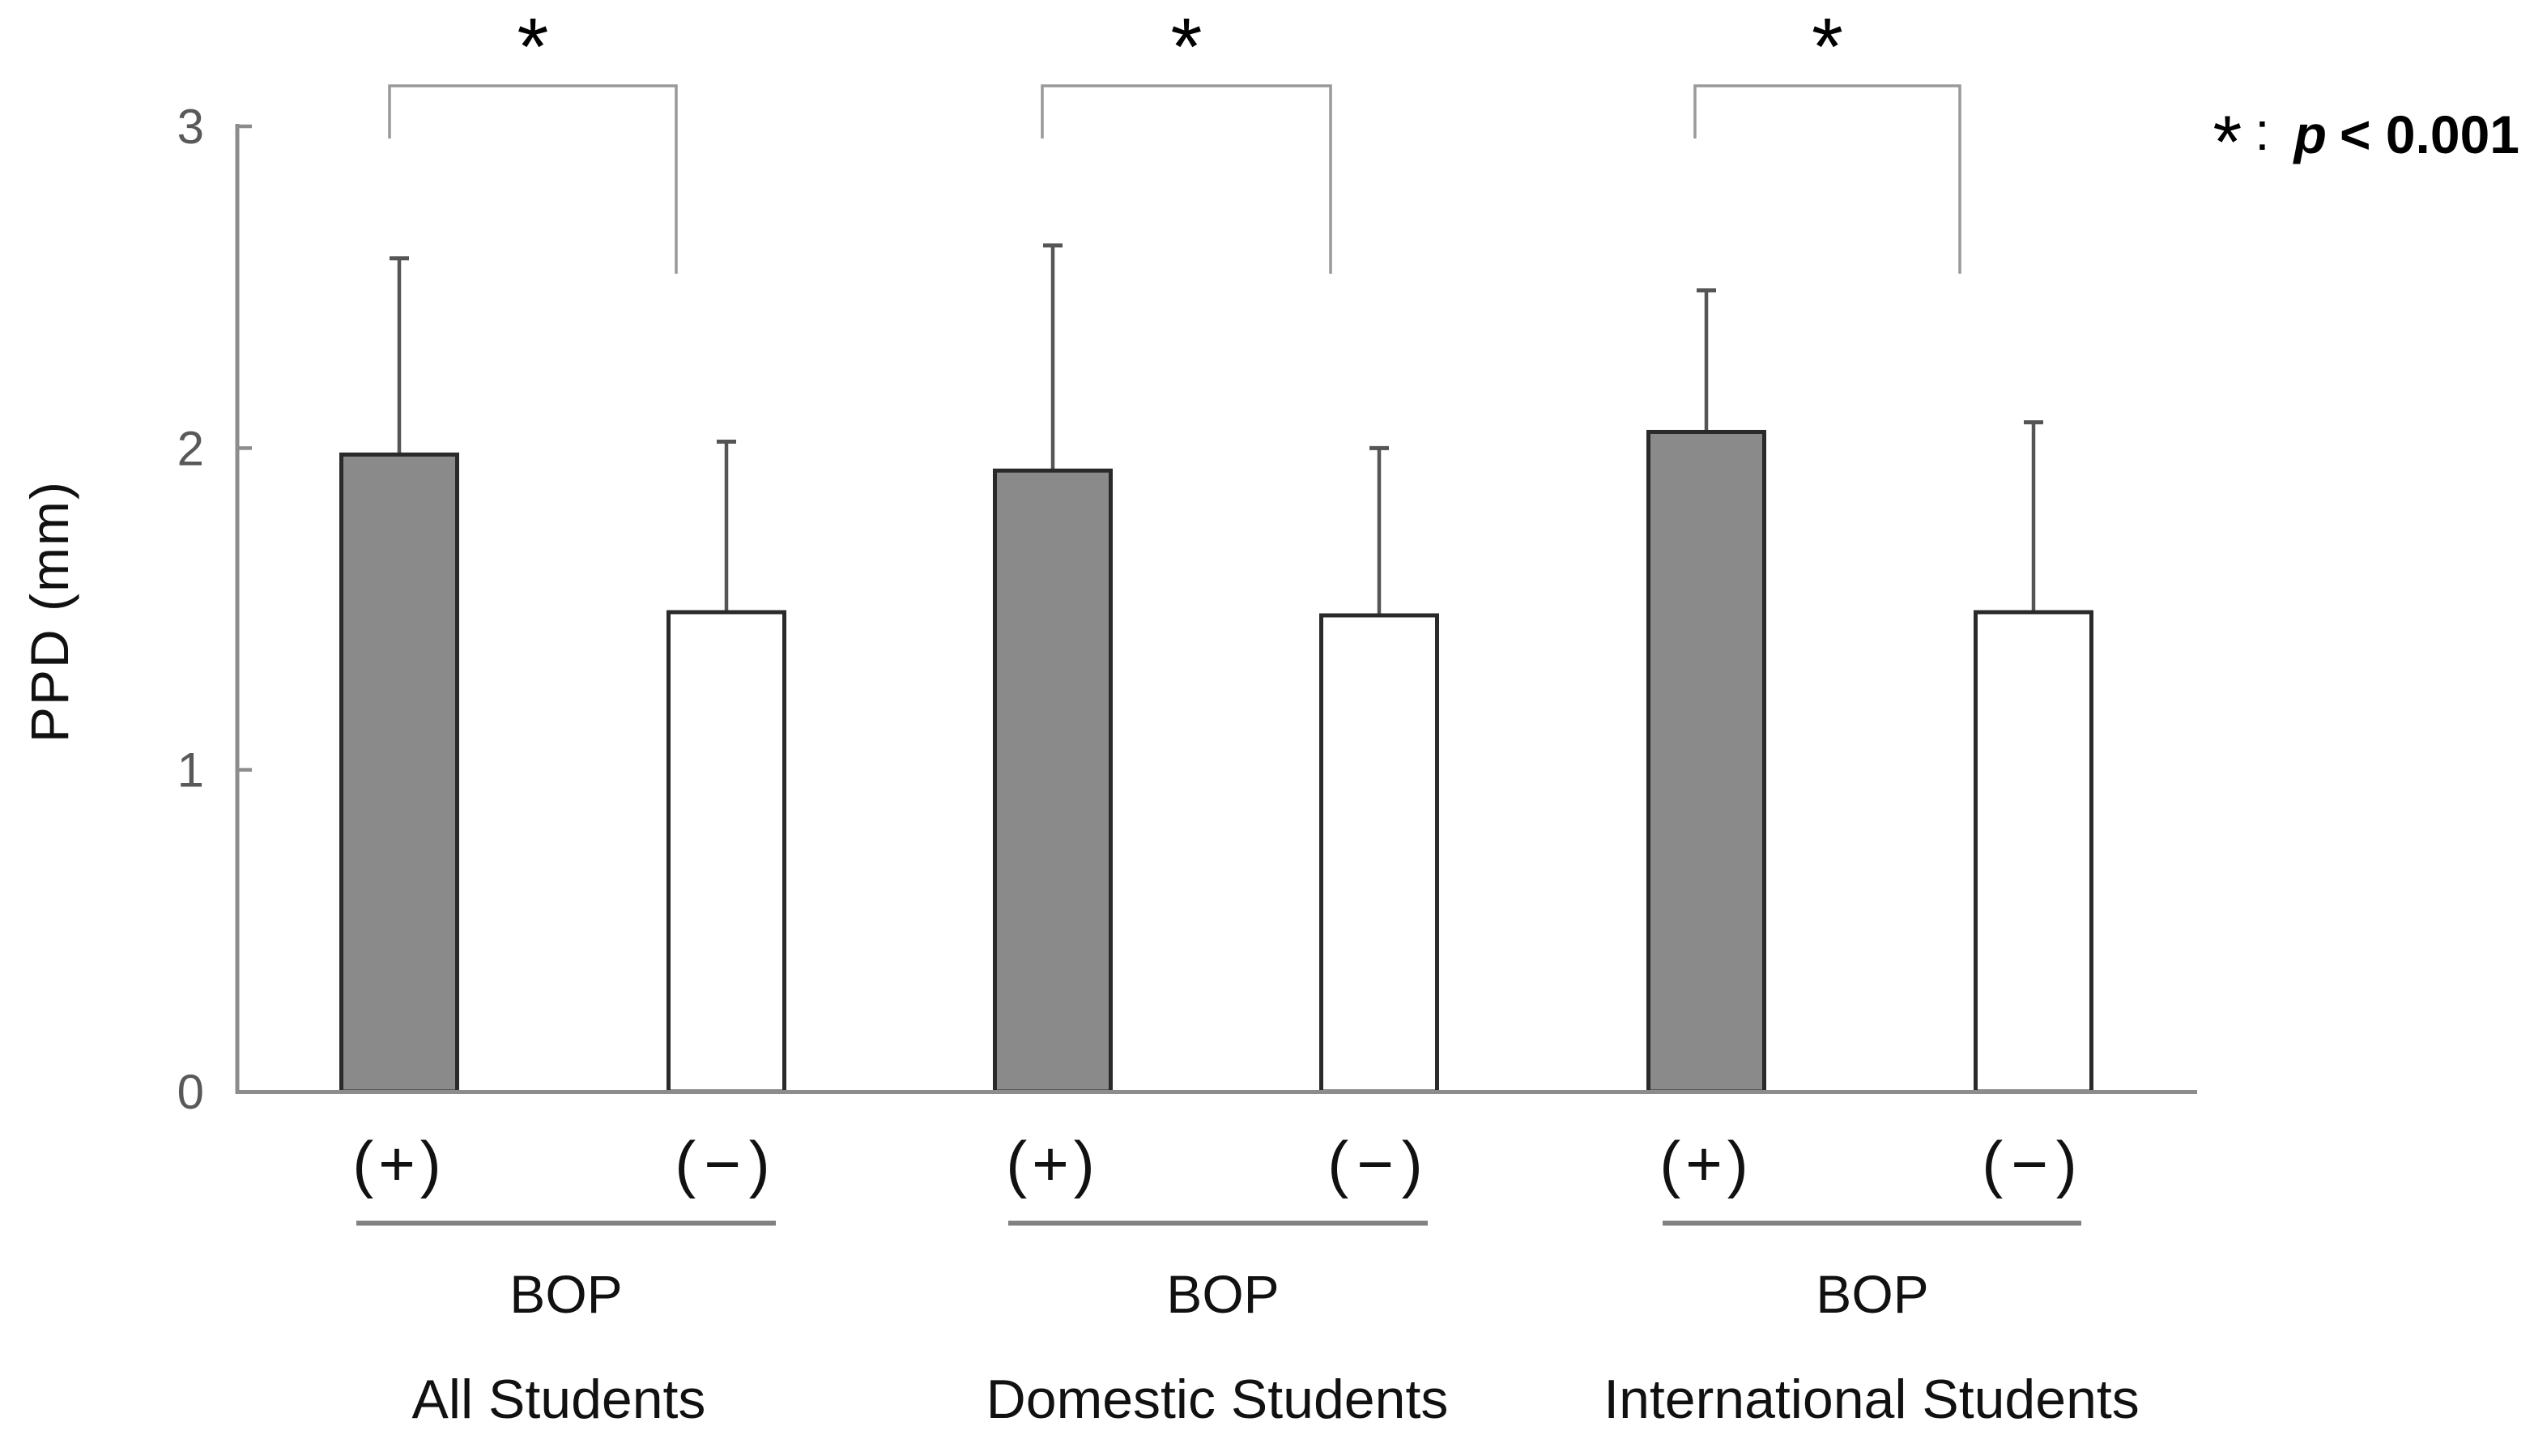  What do you see at coordinates (726, 1163) in the screenshot?
I see `x-label-bop-negative-group1: (−)` at bounding box center [726, 1163].